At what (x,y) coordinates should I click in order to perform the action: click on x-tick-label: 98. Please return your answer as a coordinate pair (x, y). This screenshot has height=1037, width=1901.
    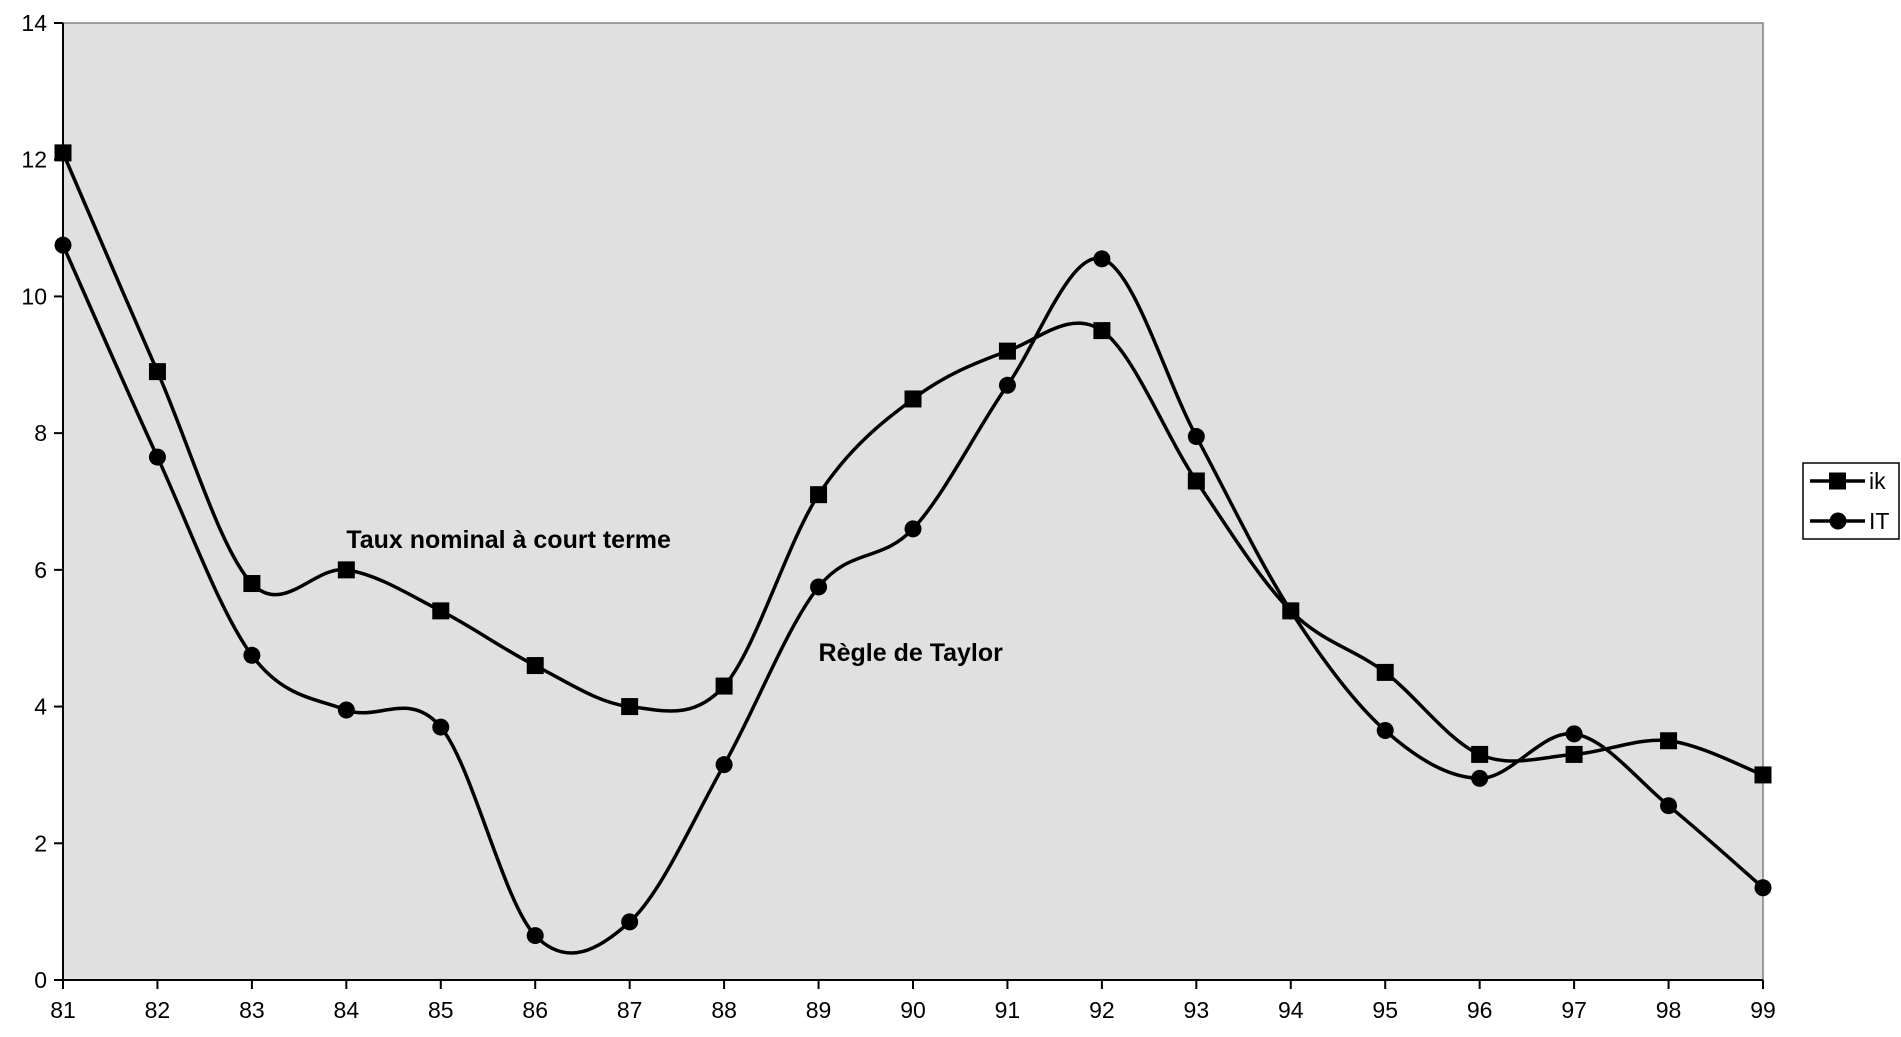
    Looking at the image, I should click on (1669, 1010).